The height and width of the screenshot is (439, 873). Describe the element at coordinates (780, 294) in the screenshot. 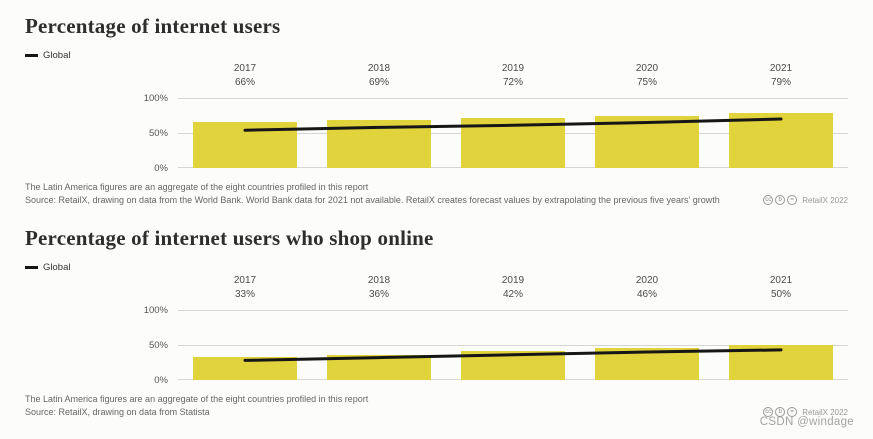

I see `value-label: 50%` at that location.